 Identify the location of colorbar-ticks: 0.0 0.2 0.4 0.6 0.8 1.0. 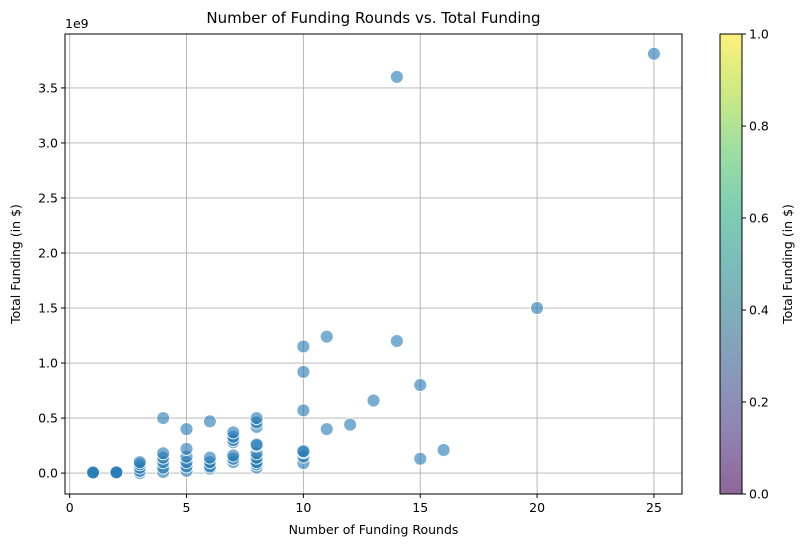
(755, 264).